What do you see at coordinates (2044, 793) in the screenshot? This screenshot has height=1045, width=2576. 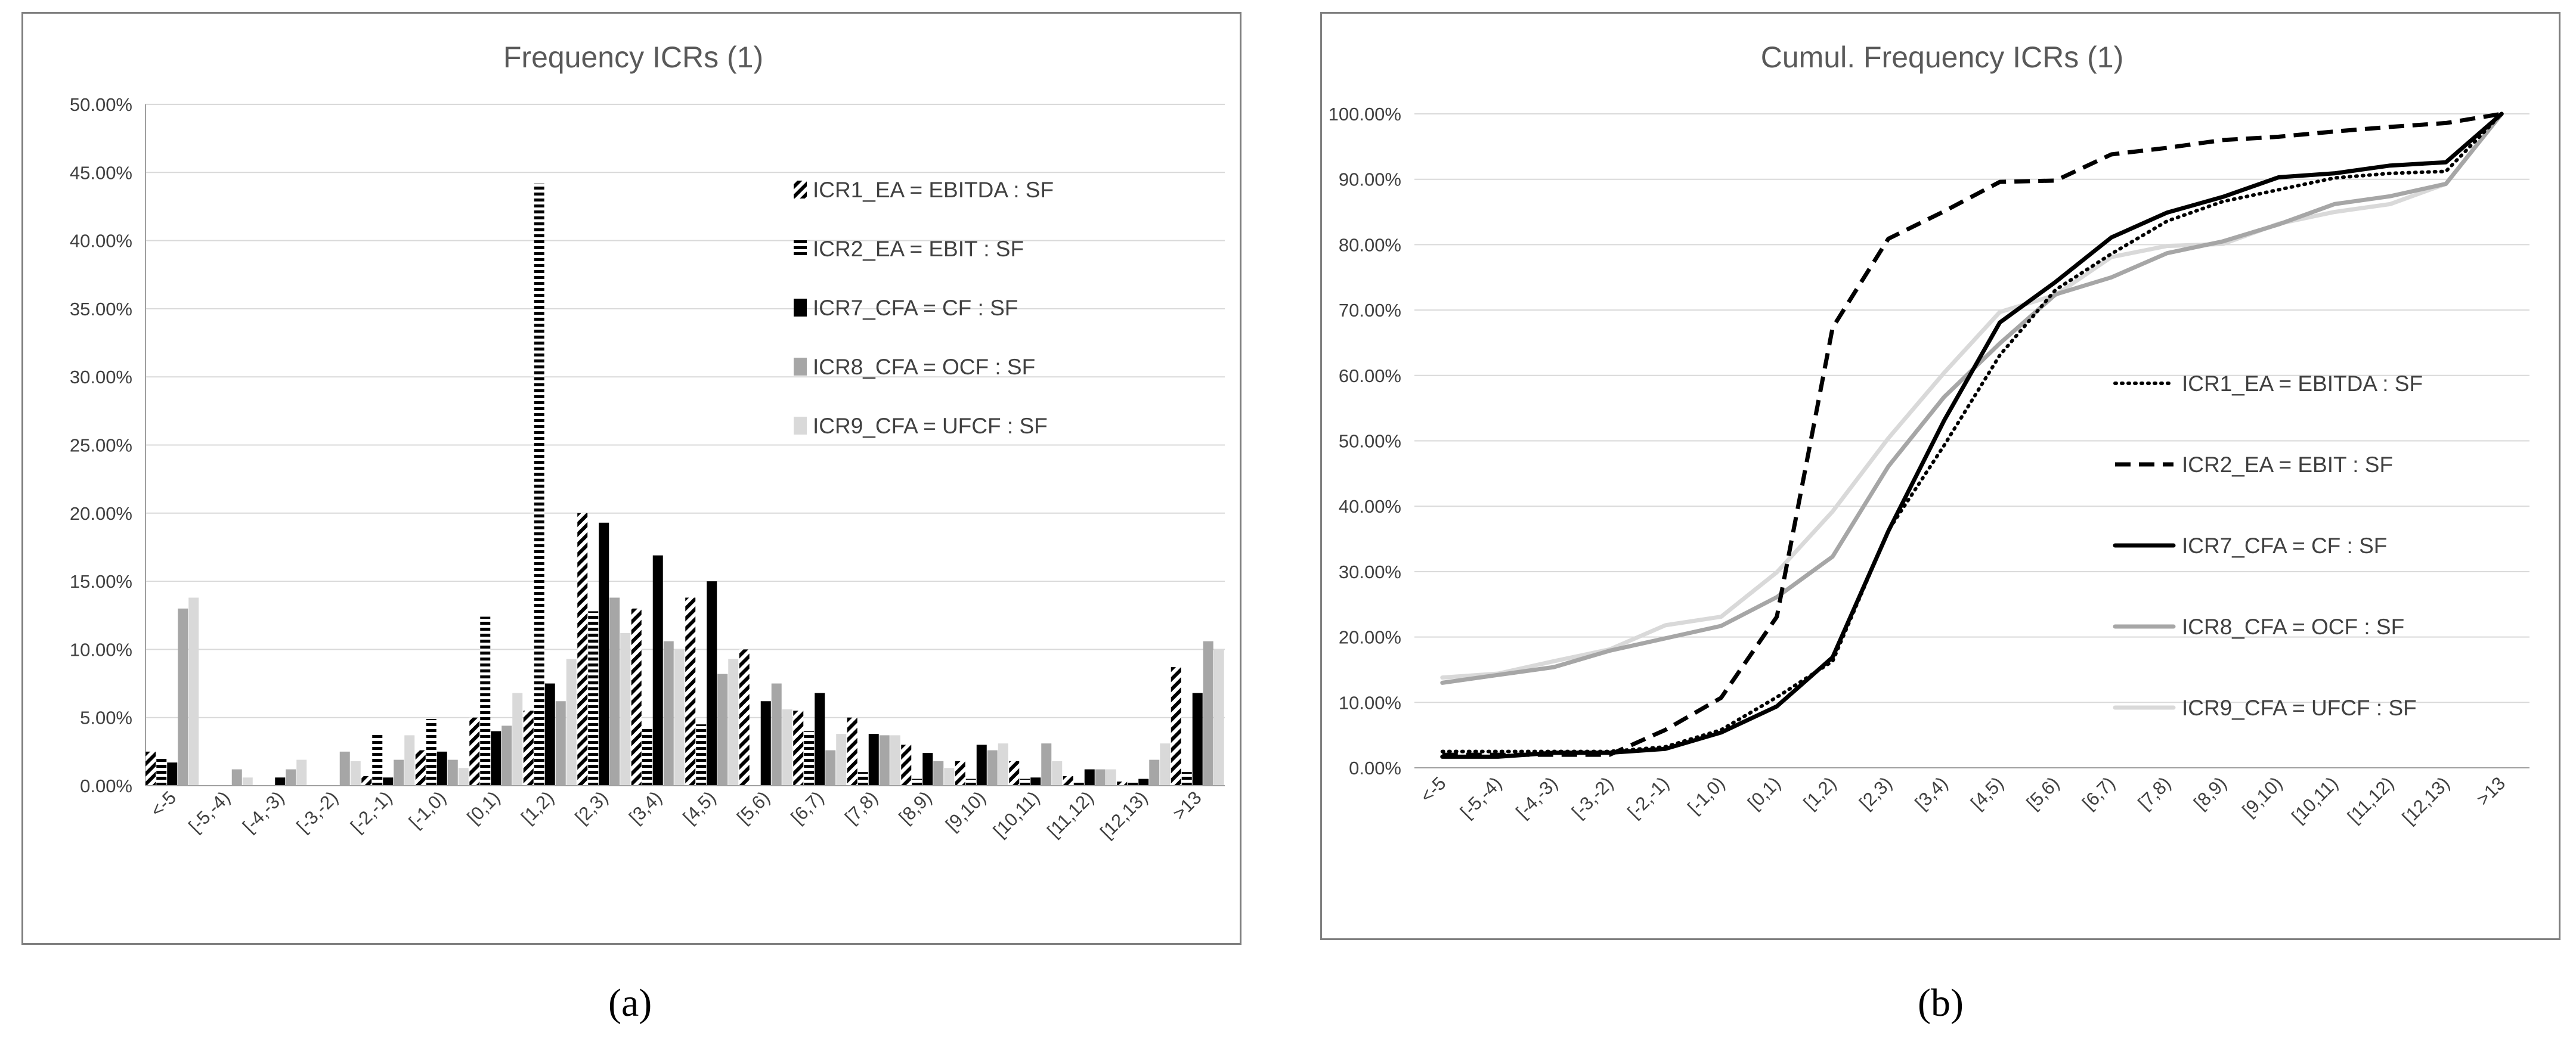 I see `x-tick-label: [5,6)` at bounding box center [2044, 793].